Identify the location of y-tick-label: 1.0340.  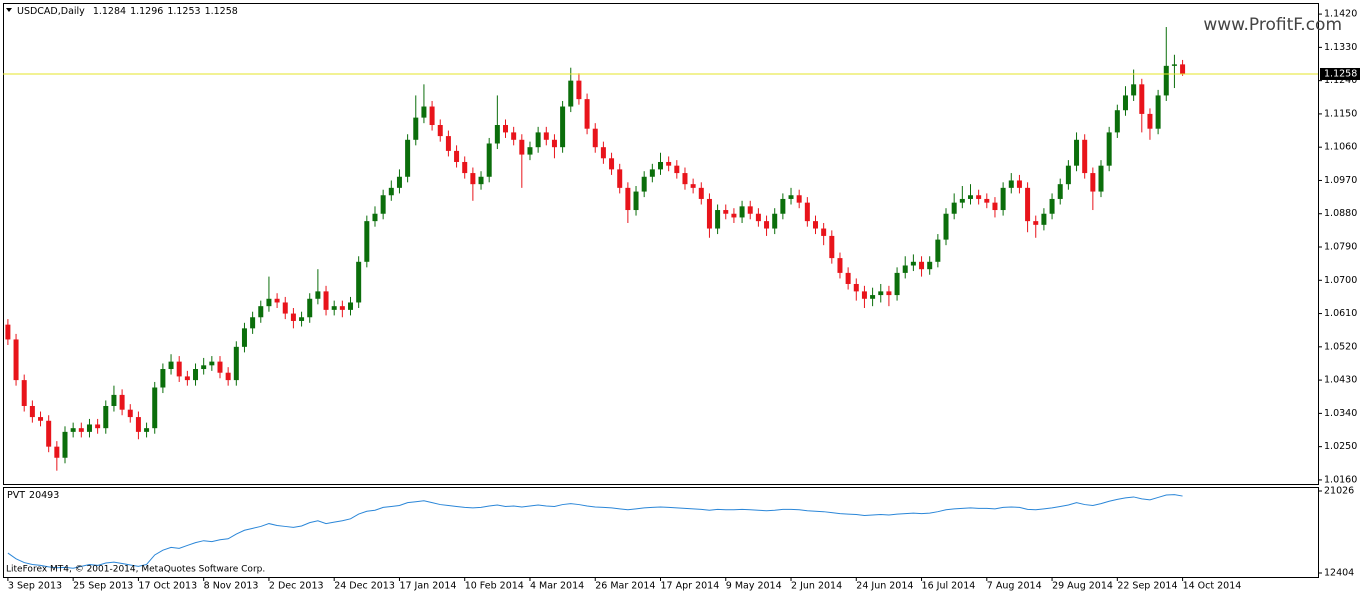
(1340, 413).